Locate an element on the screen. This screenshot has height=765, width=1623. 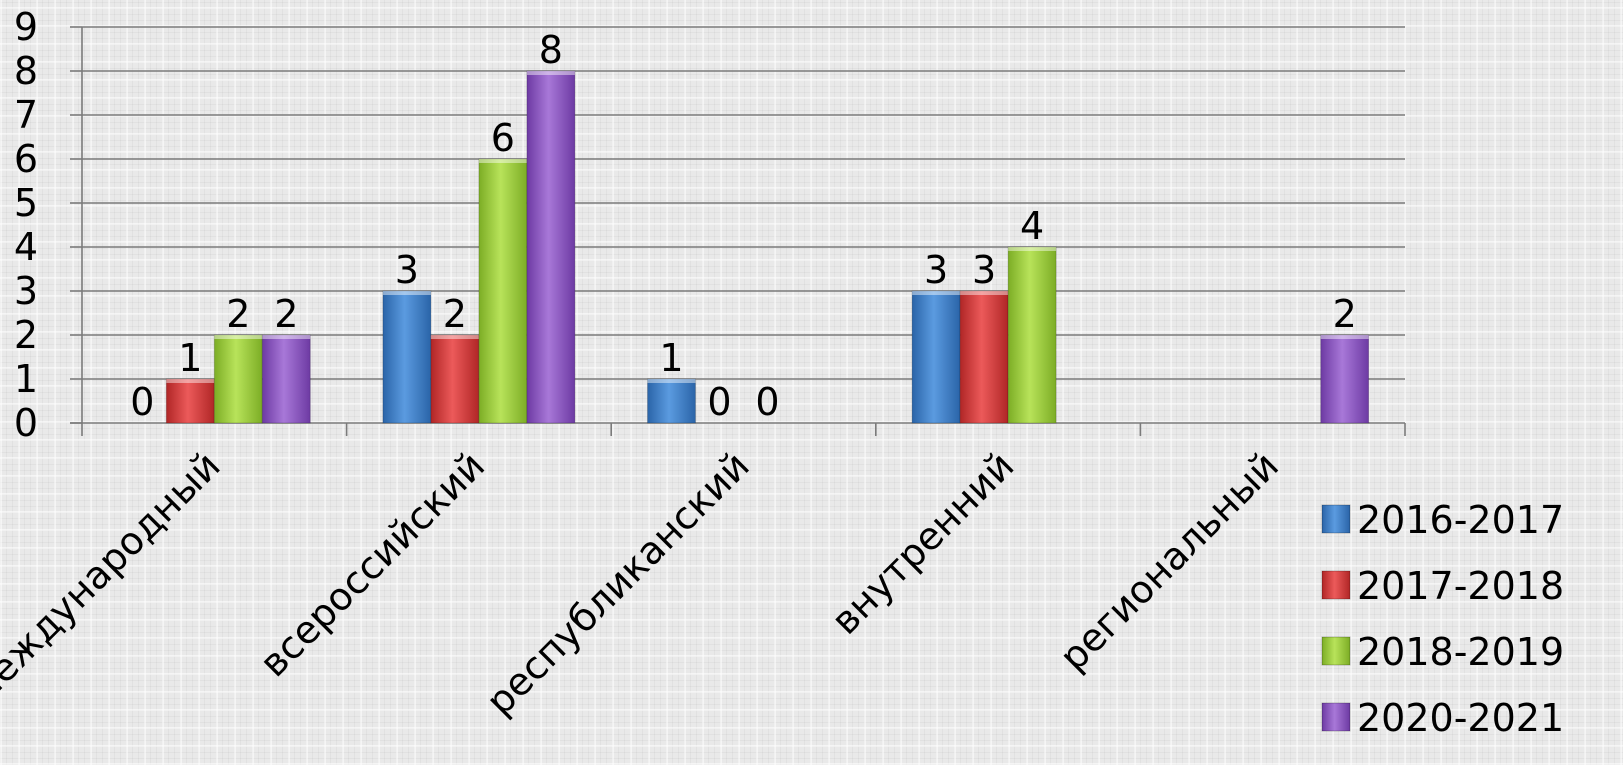
y-tick-label: 6 is located at coordinates (26, 159).